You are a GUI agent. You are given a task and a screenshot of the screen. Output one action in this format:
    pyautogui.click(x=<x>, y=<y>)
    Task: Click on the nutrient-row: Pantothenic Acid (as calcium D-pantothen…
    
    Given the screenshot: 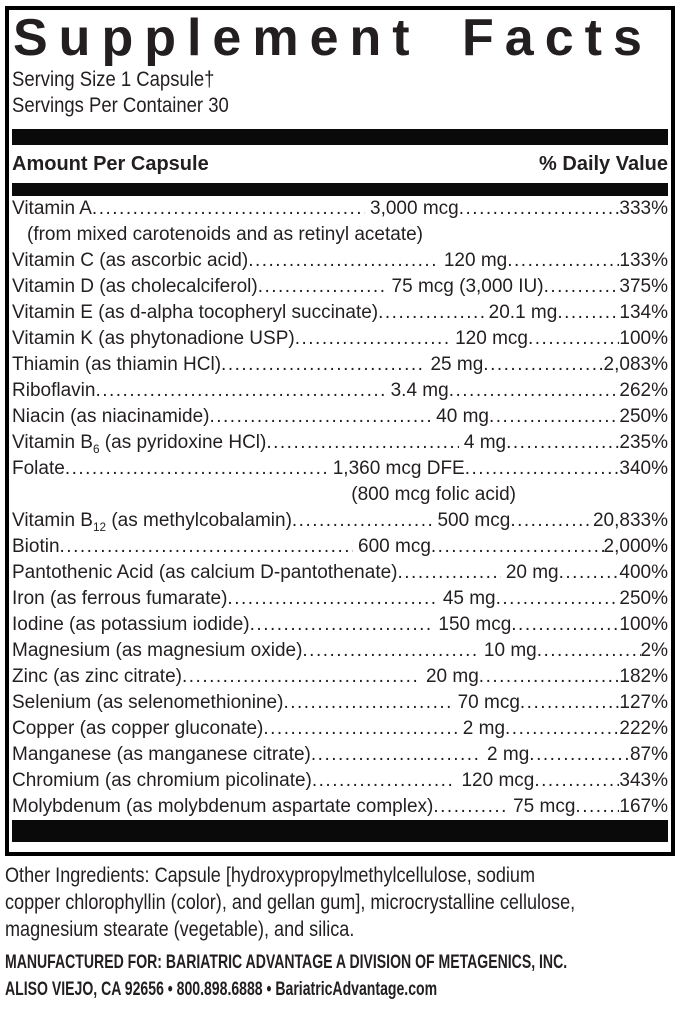 What is the action you would take?
    pyautogui.click(x=340, y=573)
    